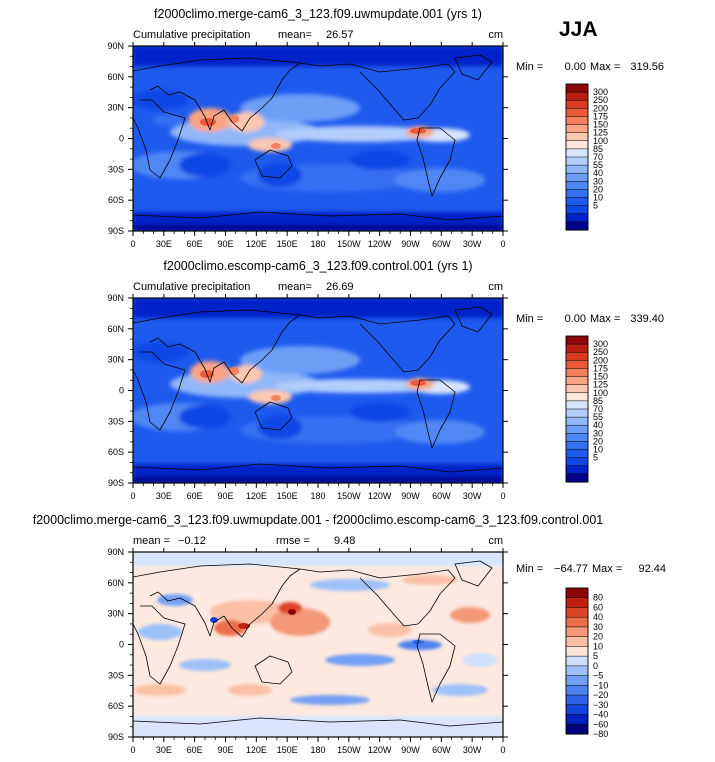  I want to click on panel-1-map-field, so click(318, 138).